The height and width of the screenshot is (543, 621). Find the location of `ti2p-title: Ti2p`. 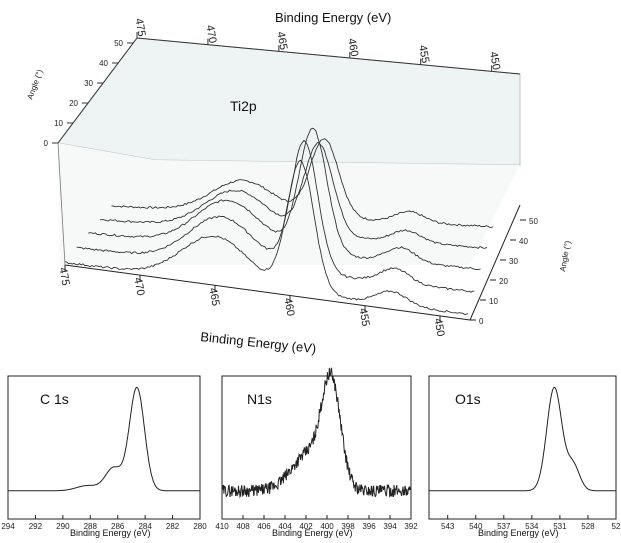

ti2p-title: Ti2p is located at coordinates (243, 106).